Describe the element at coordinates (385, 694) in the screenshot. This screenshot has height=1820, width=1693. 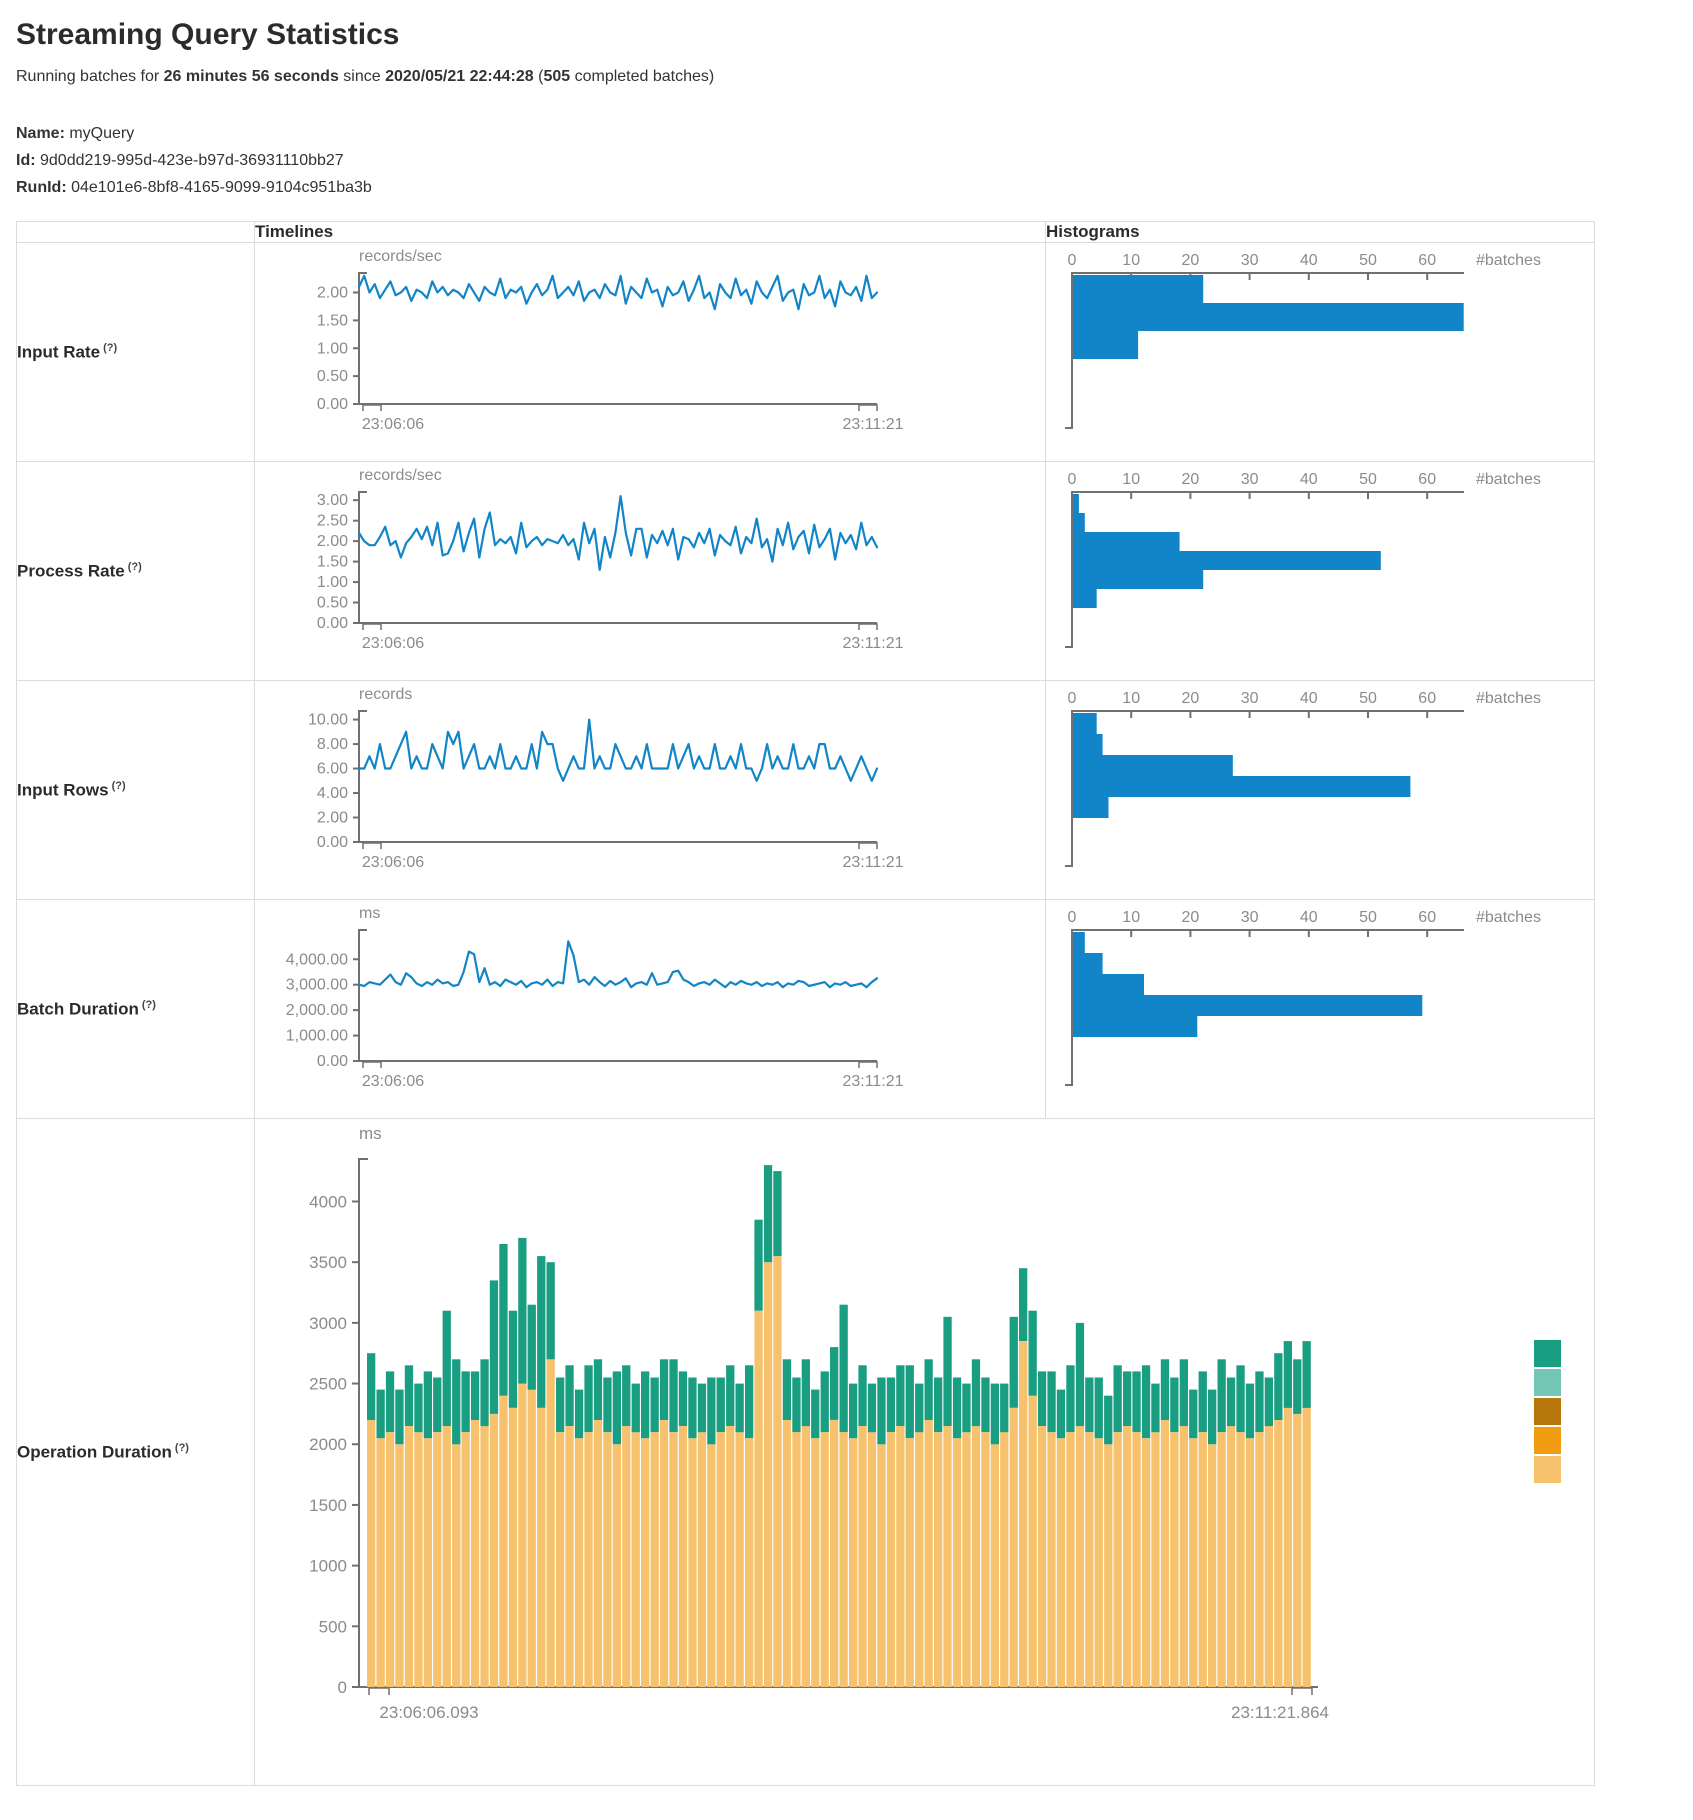
I see `svg-text: records` at that location.